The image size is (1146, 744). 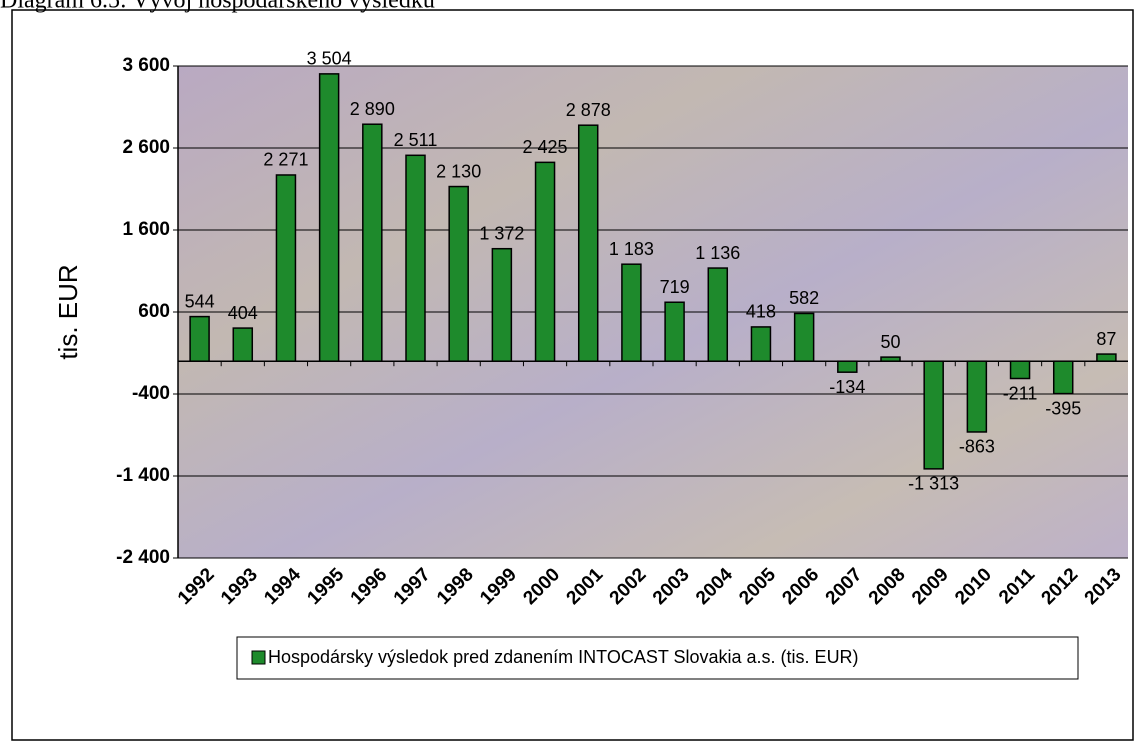 I want to click on data-label: 1 372, so click(x=501, y=233).